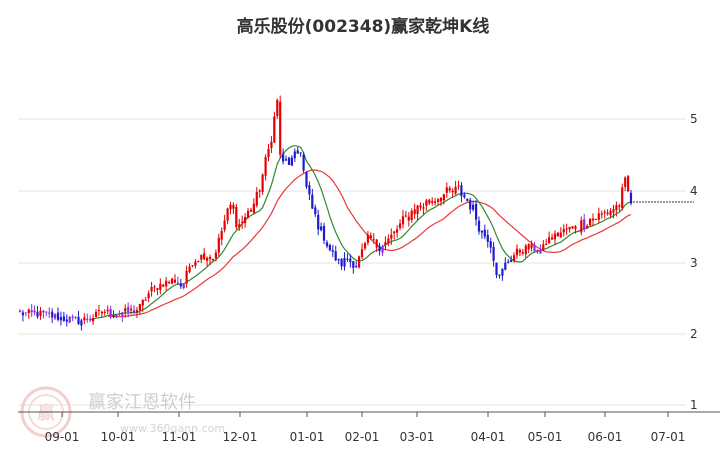 This screenshot has width=726, height=450. I want to click on watermark: 赢 赢家江恩软件 www.360gann.com, so click(122, 412).